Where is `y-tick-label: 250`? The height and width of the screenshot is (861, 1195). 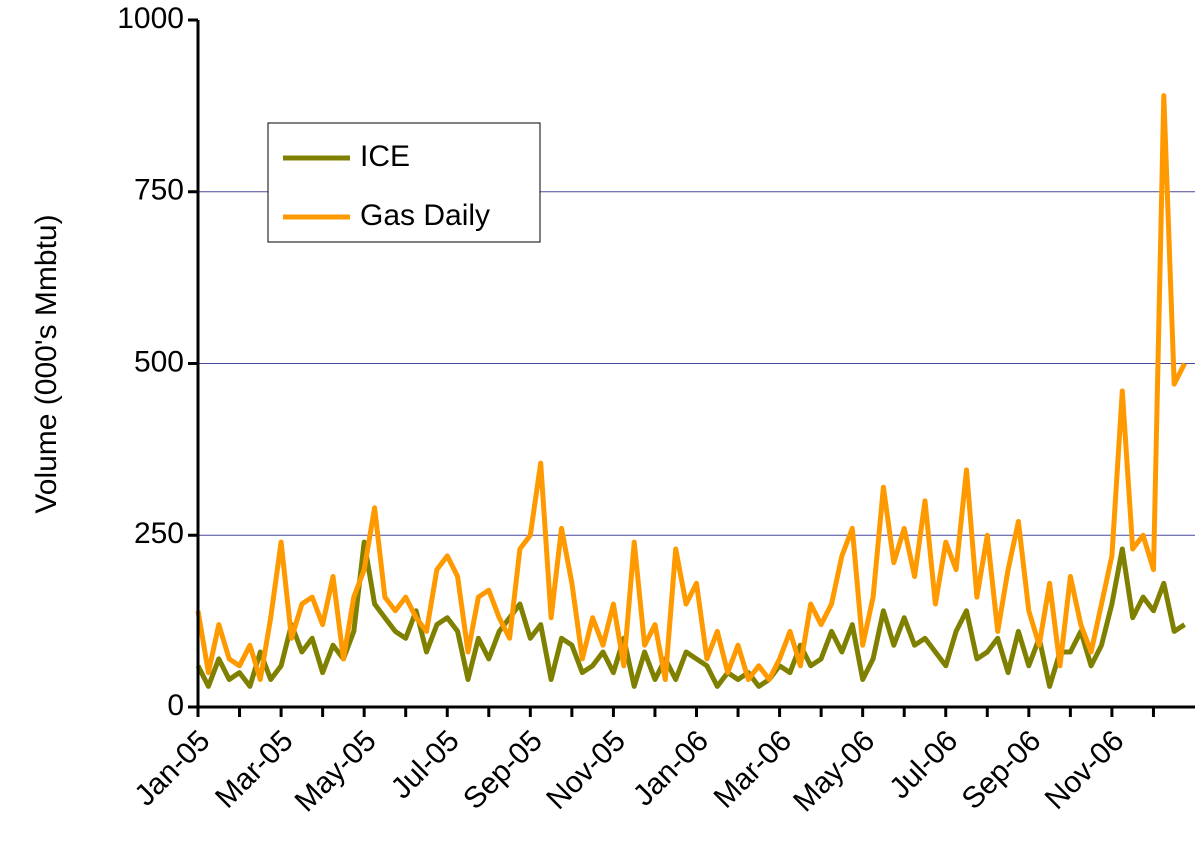
y-tick-label: 250 is located at coordinates (159, 533).